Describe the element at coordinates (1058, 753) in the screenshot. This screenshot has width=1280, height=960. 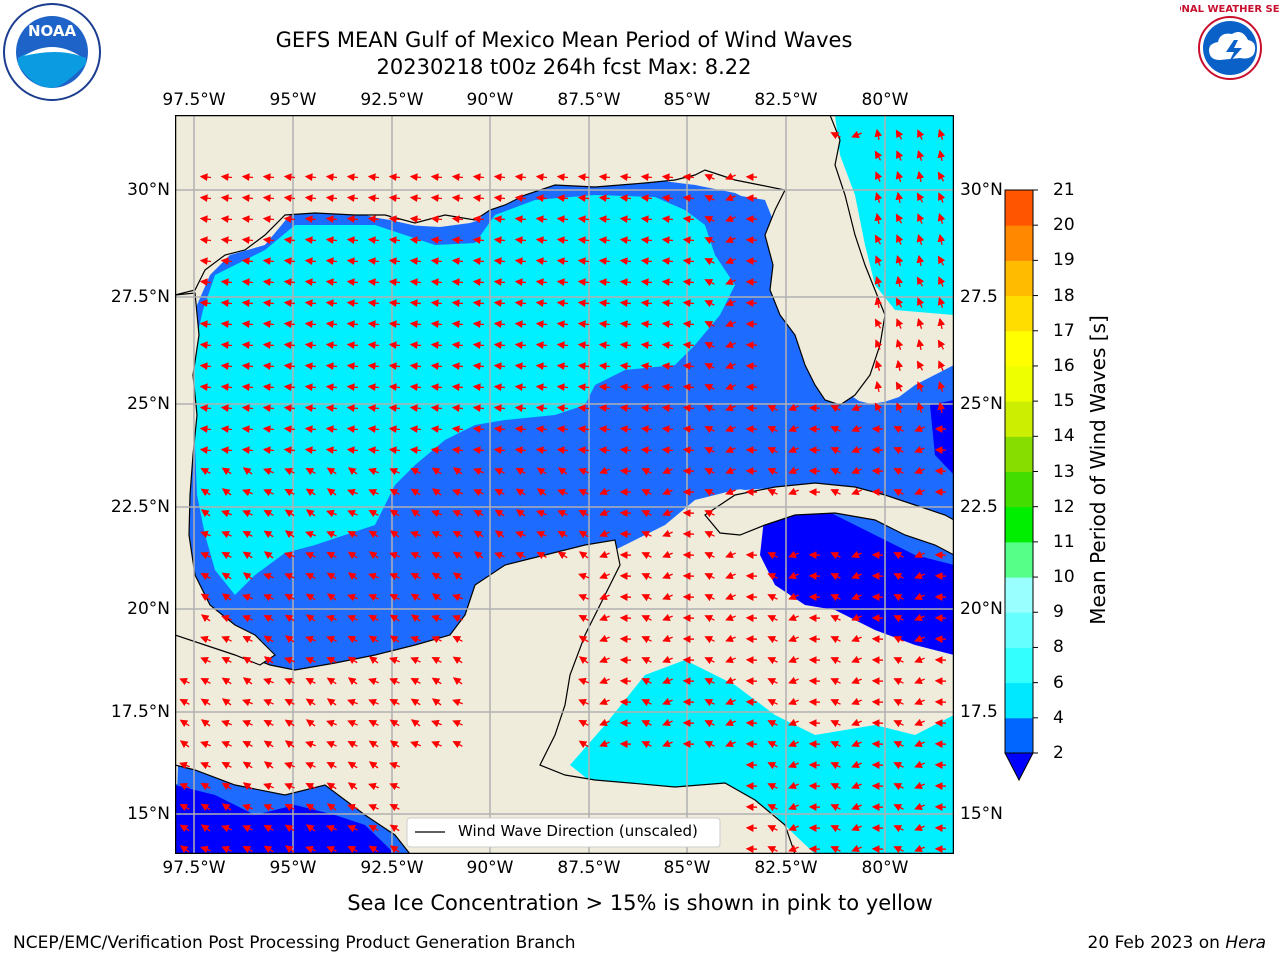
I see `colorbar-tick: 2` at that location.